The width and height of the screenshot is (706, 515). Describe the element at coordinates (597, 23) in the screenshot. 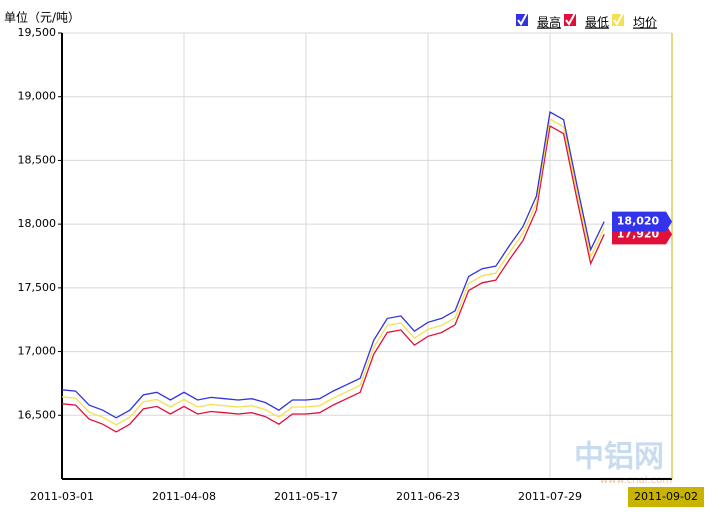

I see `legend-label: 最低` at that location.